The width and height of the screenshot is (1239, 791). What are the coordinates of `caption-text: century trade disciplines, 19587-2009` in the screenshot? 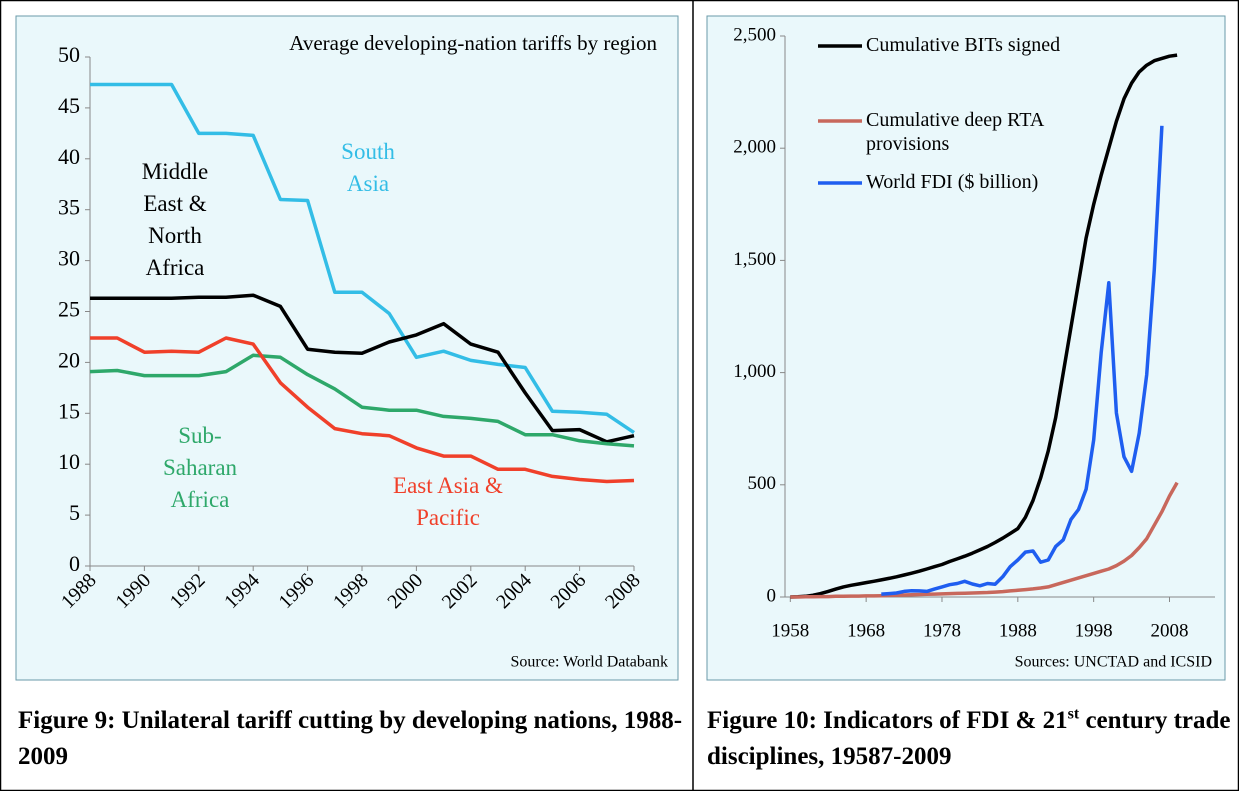 It's located at (969, 738).